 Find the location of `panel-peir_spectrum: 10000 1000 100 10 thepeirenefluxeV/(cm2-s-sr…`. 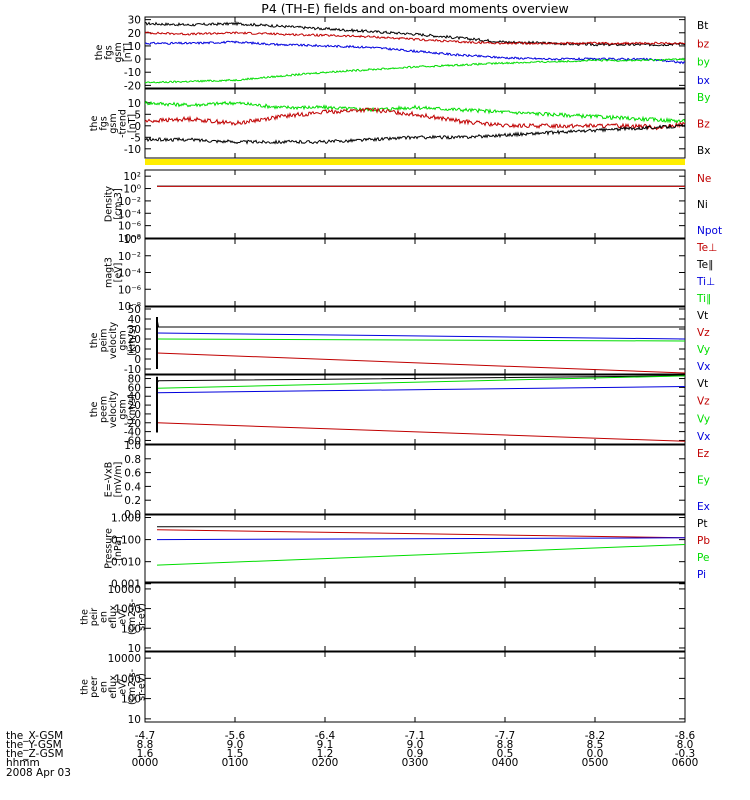

panel-peir_spectrum: 10000 1000 100 10 thepeirenefluxeV/(cm2-s-sr… is located at coordinates (383, 618).